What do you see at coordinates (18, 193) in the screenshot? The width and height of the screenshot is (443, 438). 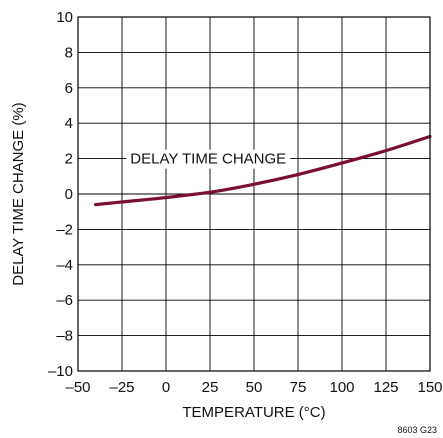 I see `y-axis-title: DELAY TIME CHANGE (%)` at bounding box center [18, 193].